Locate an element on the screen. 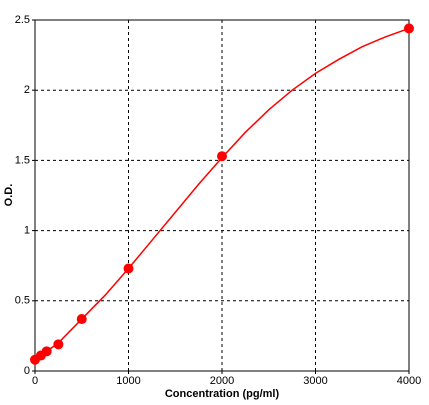 The image size is (429, 405). y-tick-label: 1 is located at coordinates (27, 231).